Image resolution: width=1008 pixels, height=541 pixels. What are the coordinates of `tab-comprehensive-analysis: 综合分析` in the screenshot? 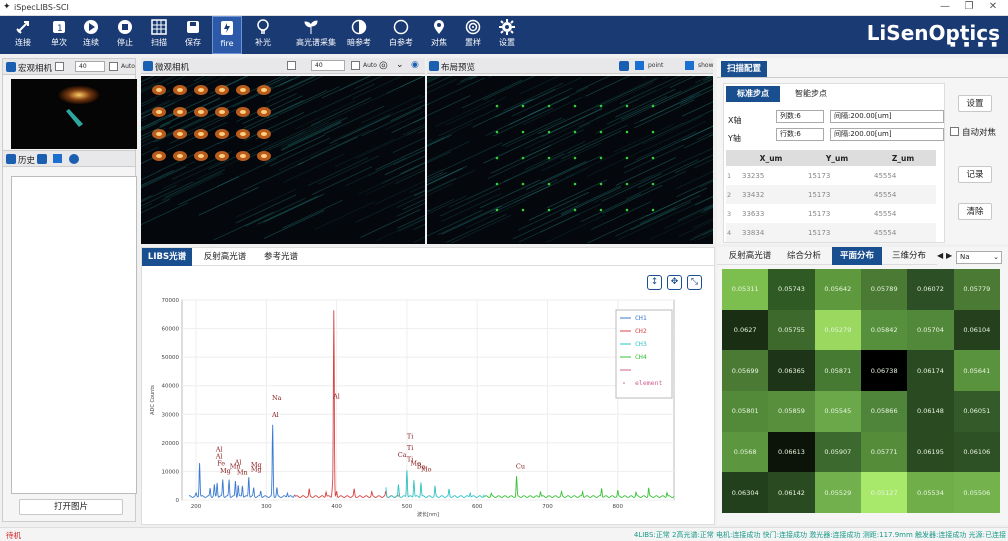 It's located at (803, 256).